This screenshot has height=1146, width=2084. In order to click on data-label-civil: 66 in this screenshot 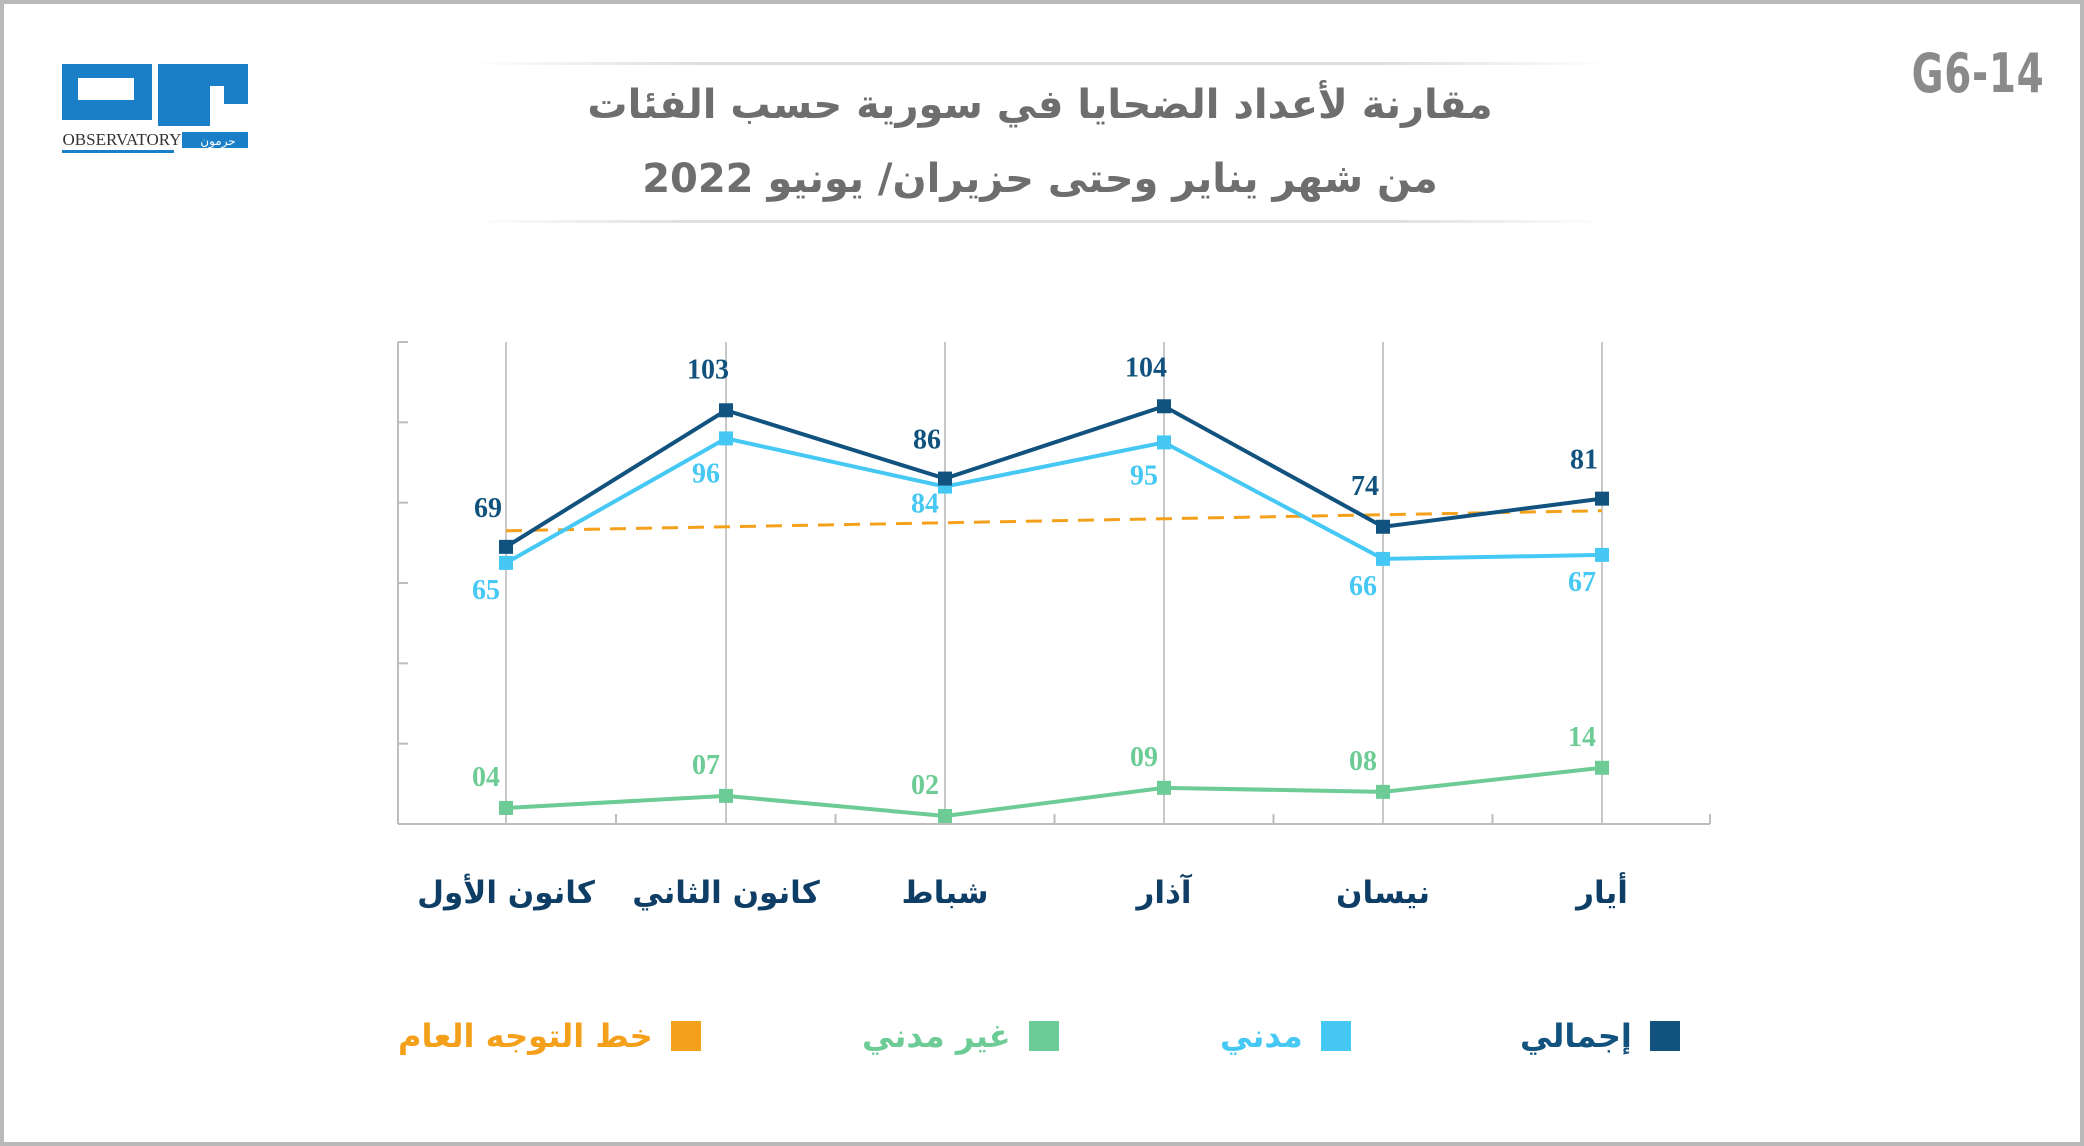, I will do `click(1363, 586)`.